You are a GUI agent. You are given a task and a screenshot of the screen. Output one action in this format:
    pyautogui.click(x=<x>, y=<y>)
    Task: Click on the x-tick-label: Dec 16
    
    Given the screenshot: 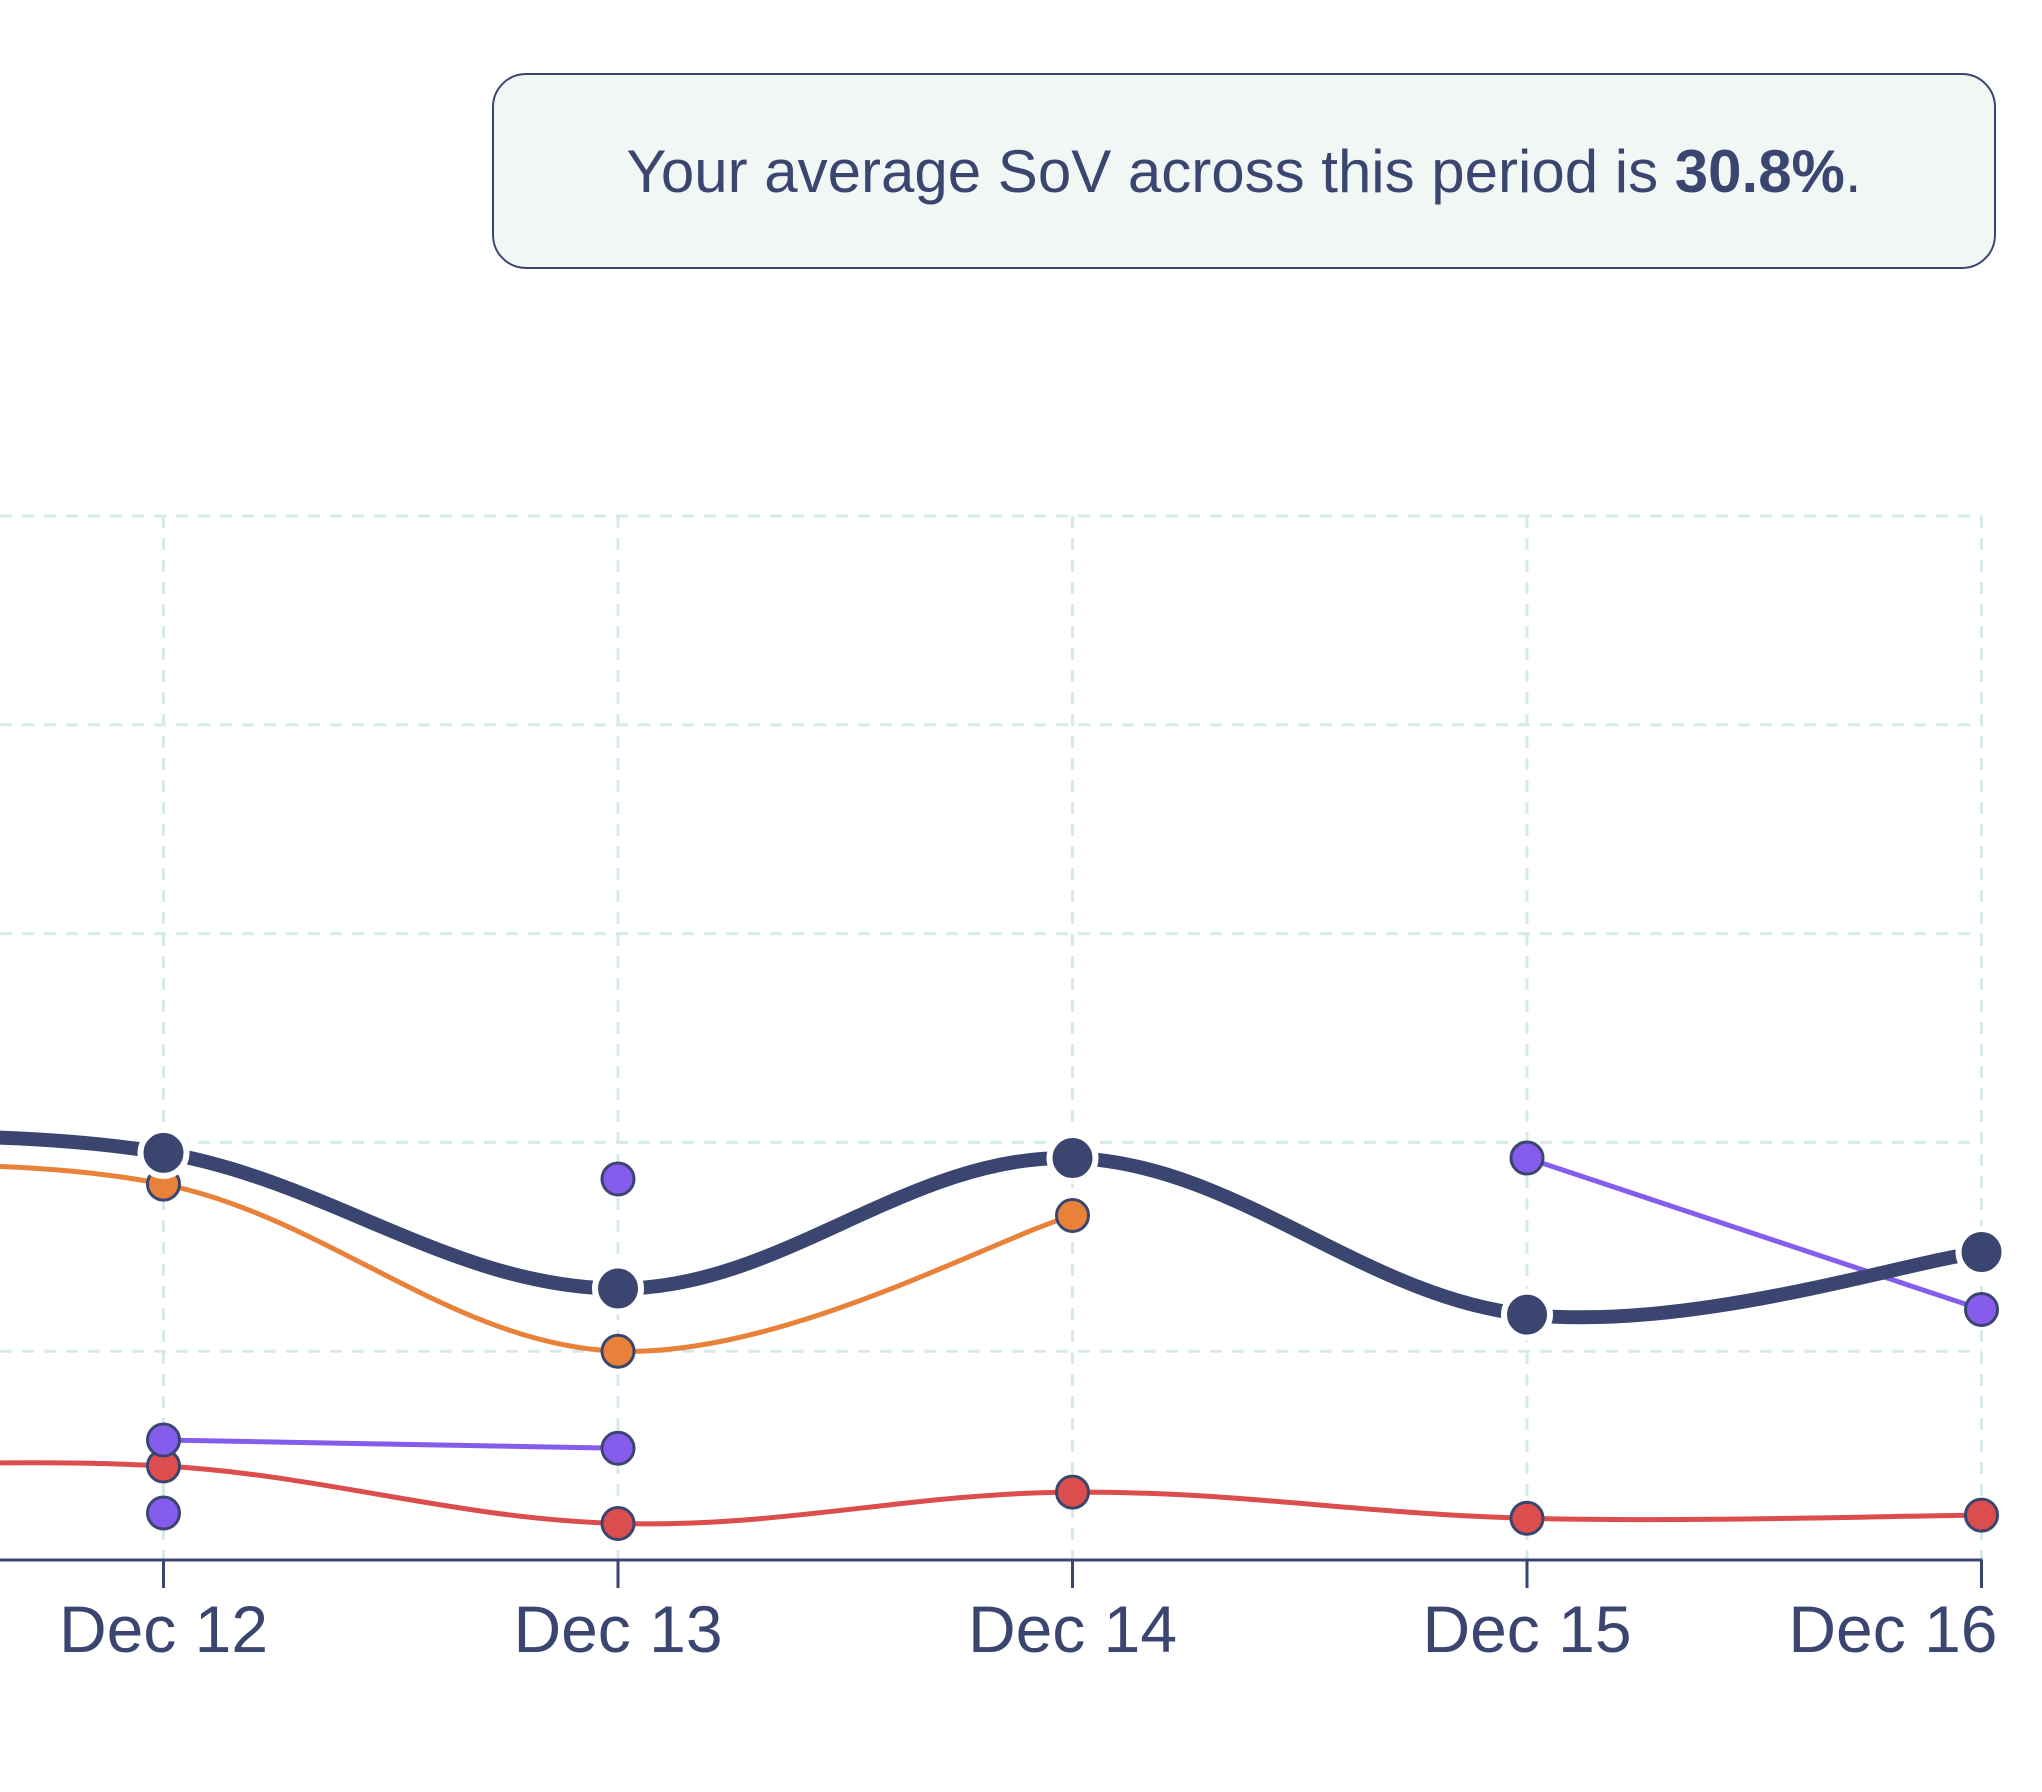 What is the action you would take?
    pyautogui.click(x=1892, y=1629)
    